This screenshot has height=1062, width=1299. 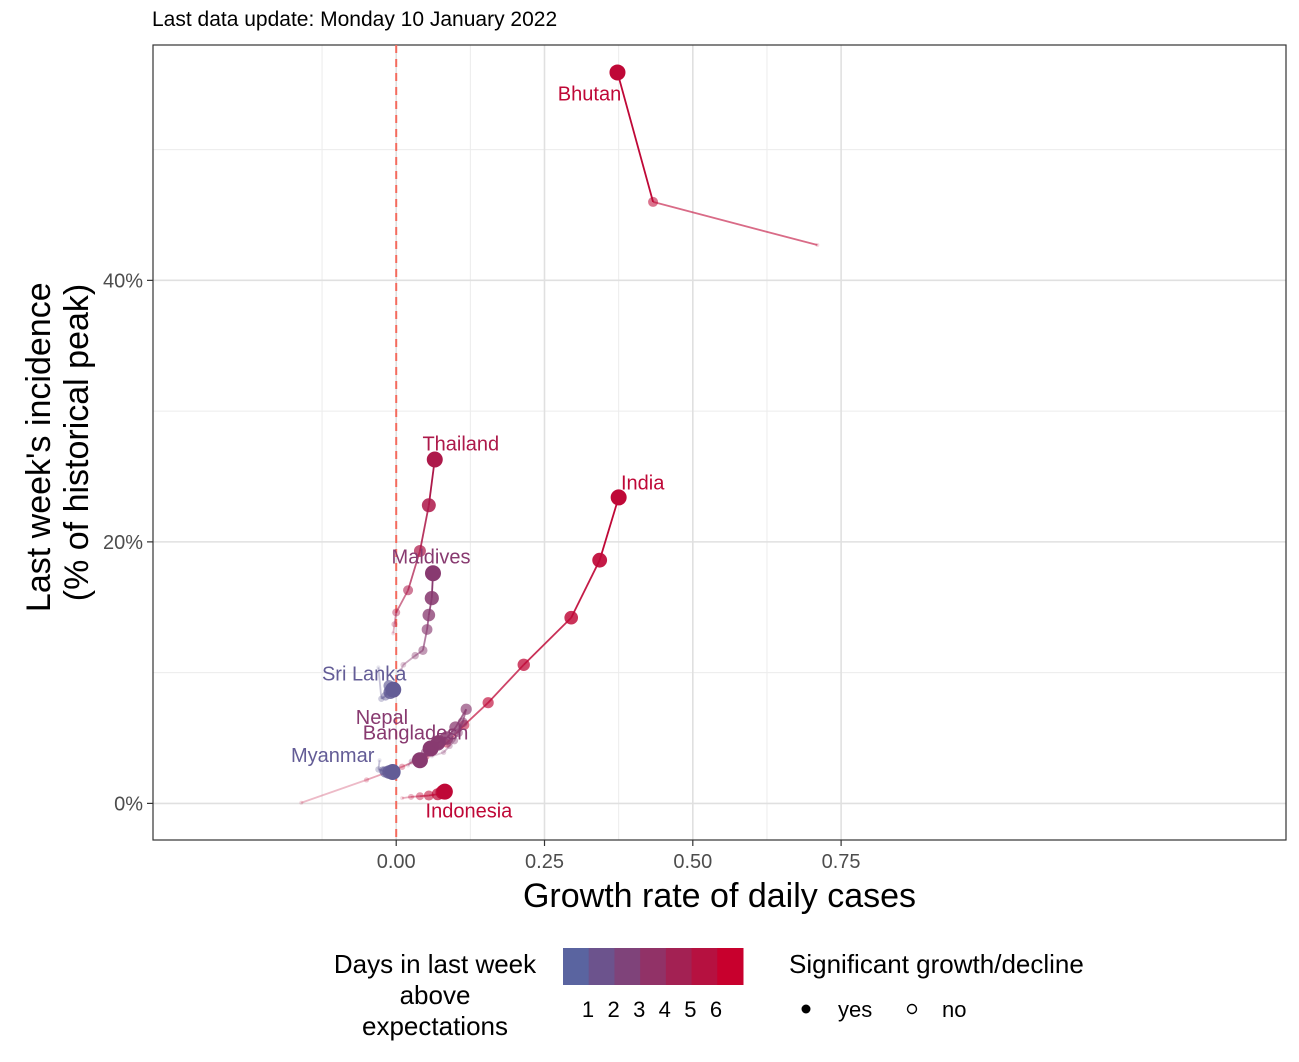 I want to click on y-axis-title-line2: (% of historical peak), so click(x=77, y=442).